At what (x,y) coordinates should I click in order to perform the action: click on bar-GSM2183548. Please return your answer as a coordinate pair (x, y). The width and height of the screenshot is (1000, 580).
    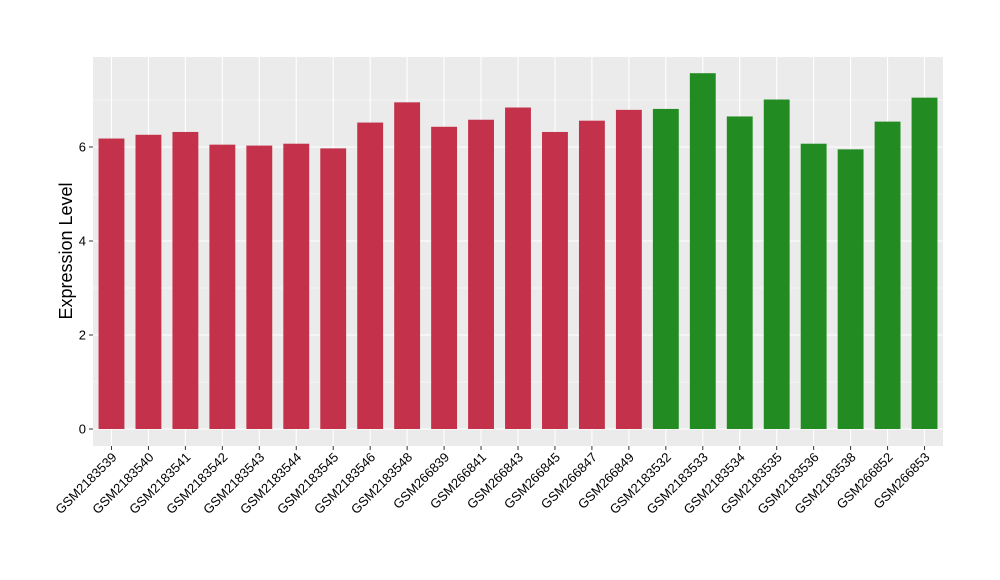
    Looking at the image, I should click on (407, 265).